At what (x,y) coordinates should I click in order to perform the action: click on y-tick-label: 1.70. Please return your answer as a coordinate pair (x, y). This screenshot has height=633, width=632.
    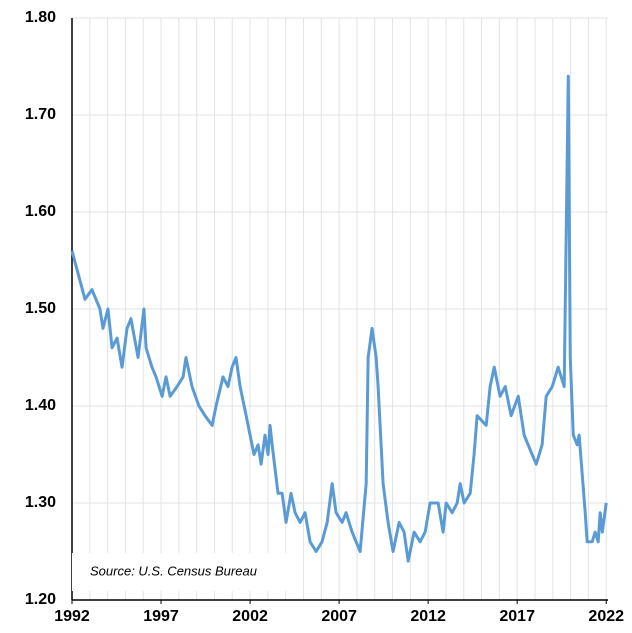
    Looking at the image, I should click on (40, 114).